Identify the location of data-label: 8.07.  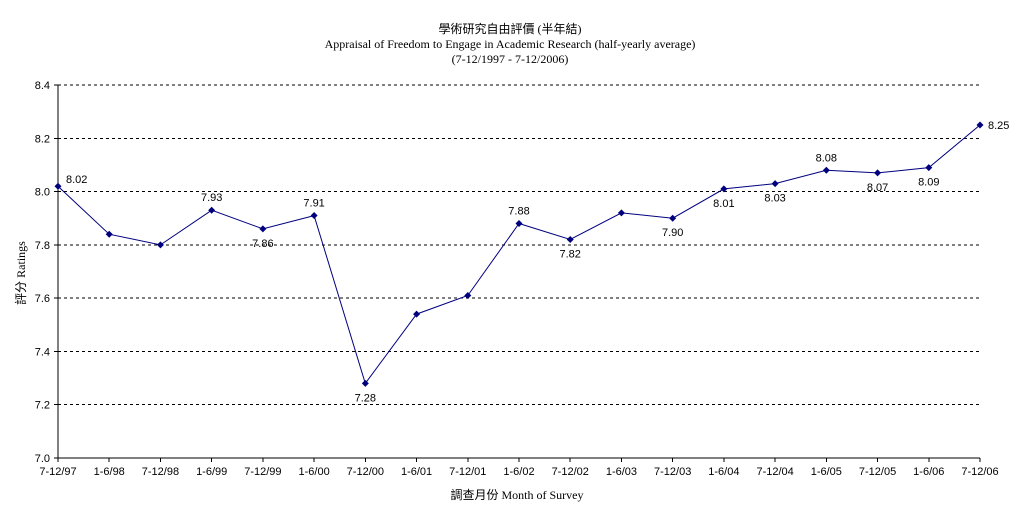
(877, 188).